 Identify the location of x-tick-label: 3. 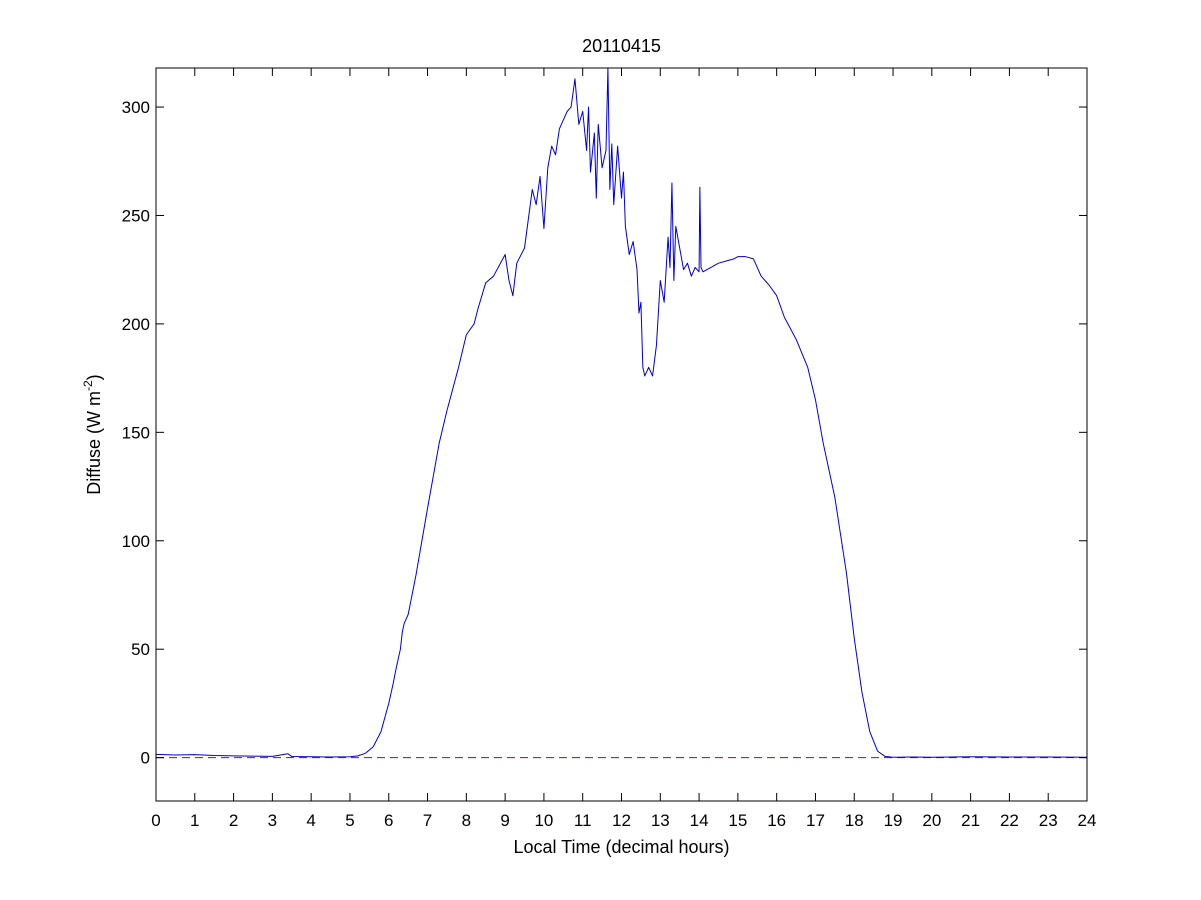
(272, 820).